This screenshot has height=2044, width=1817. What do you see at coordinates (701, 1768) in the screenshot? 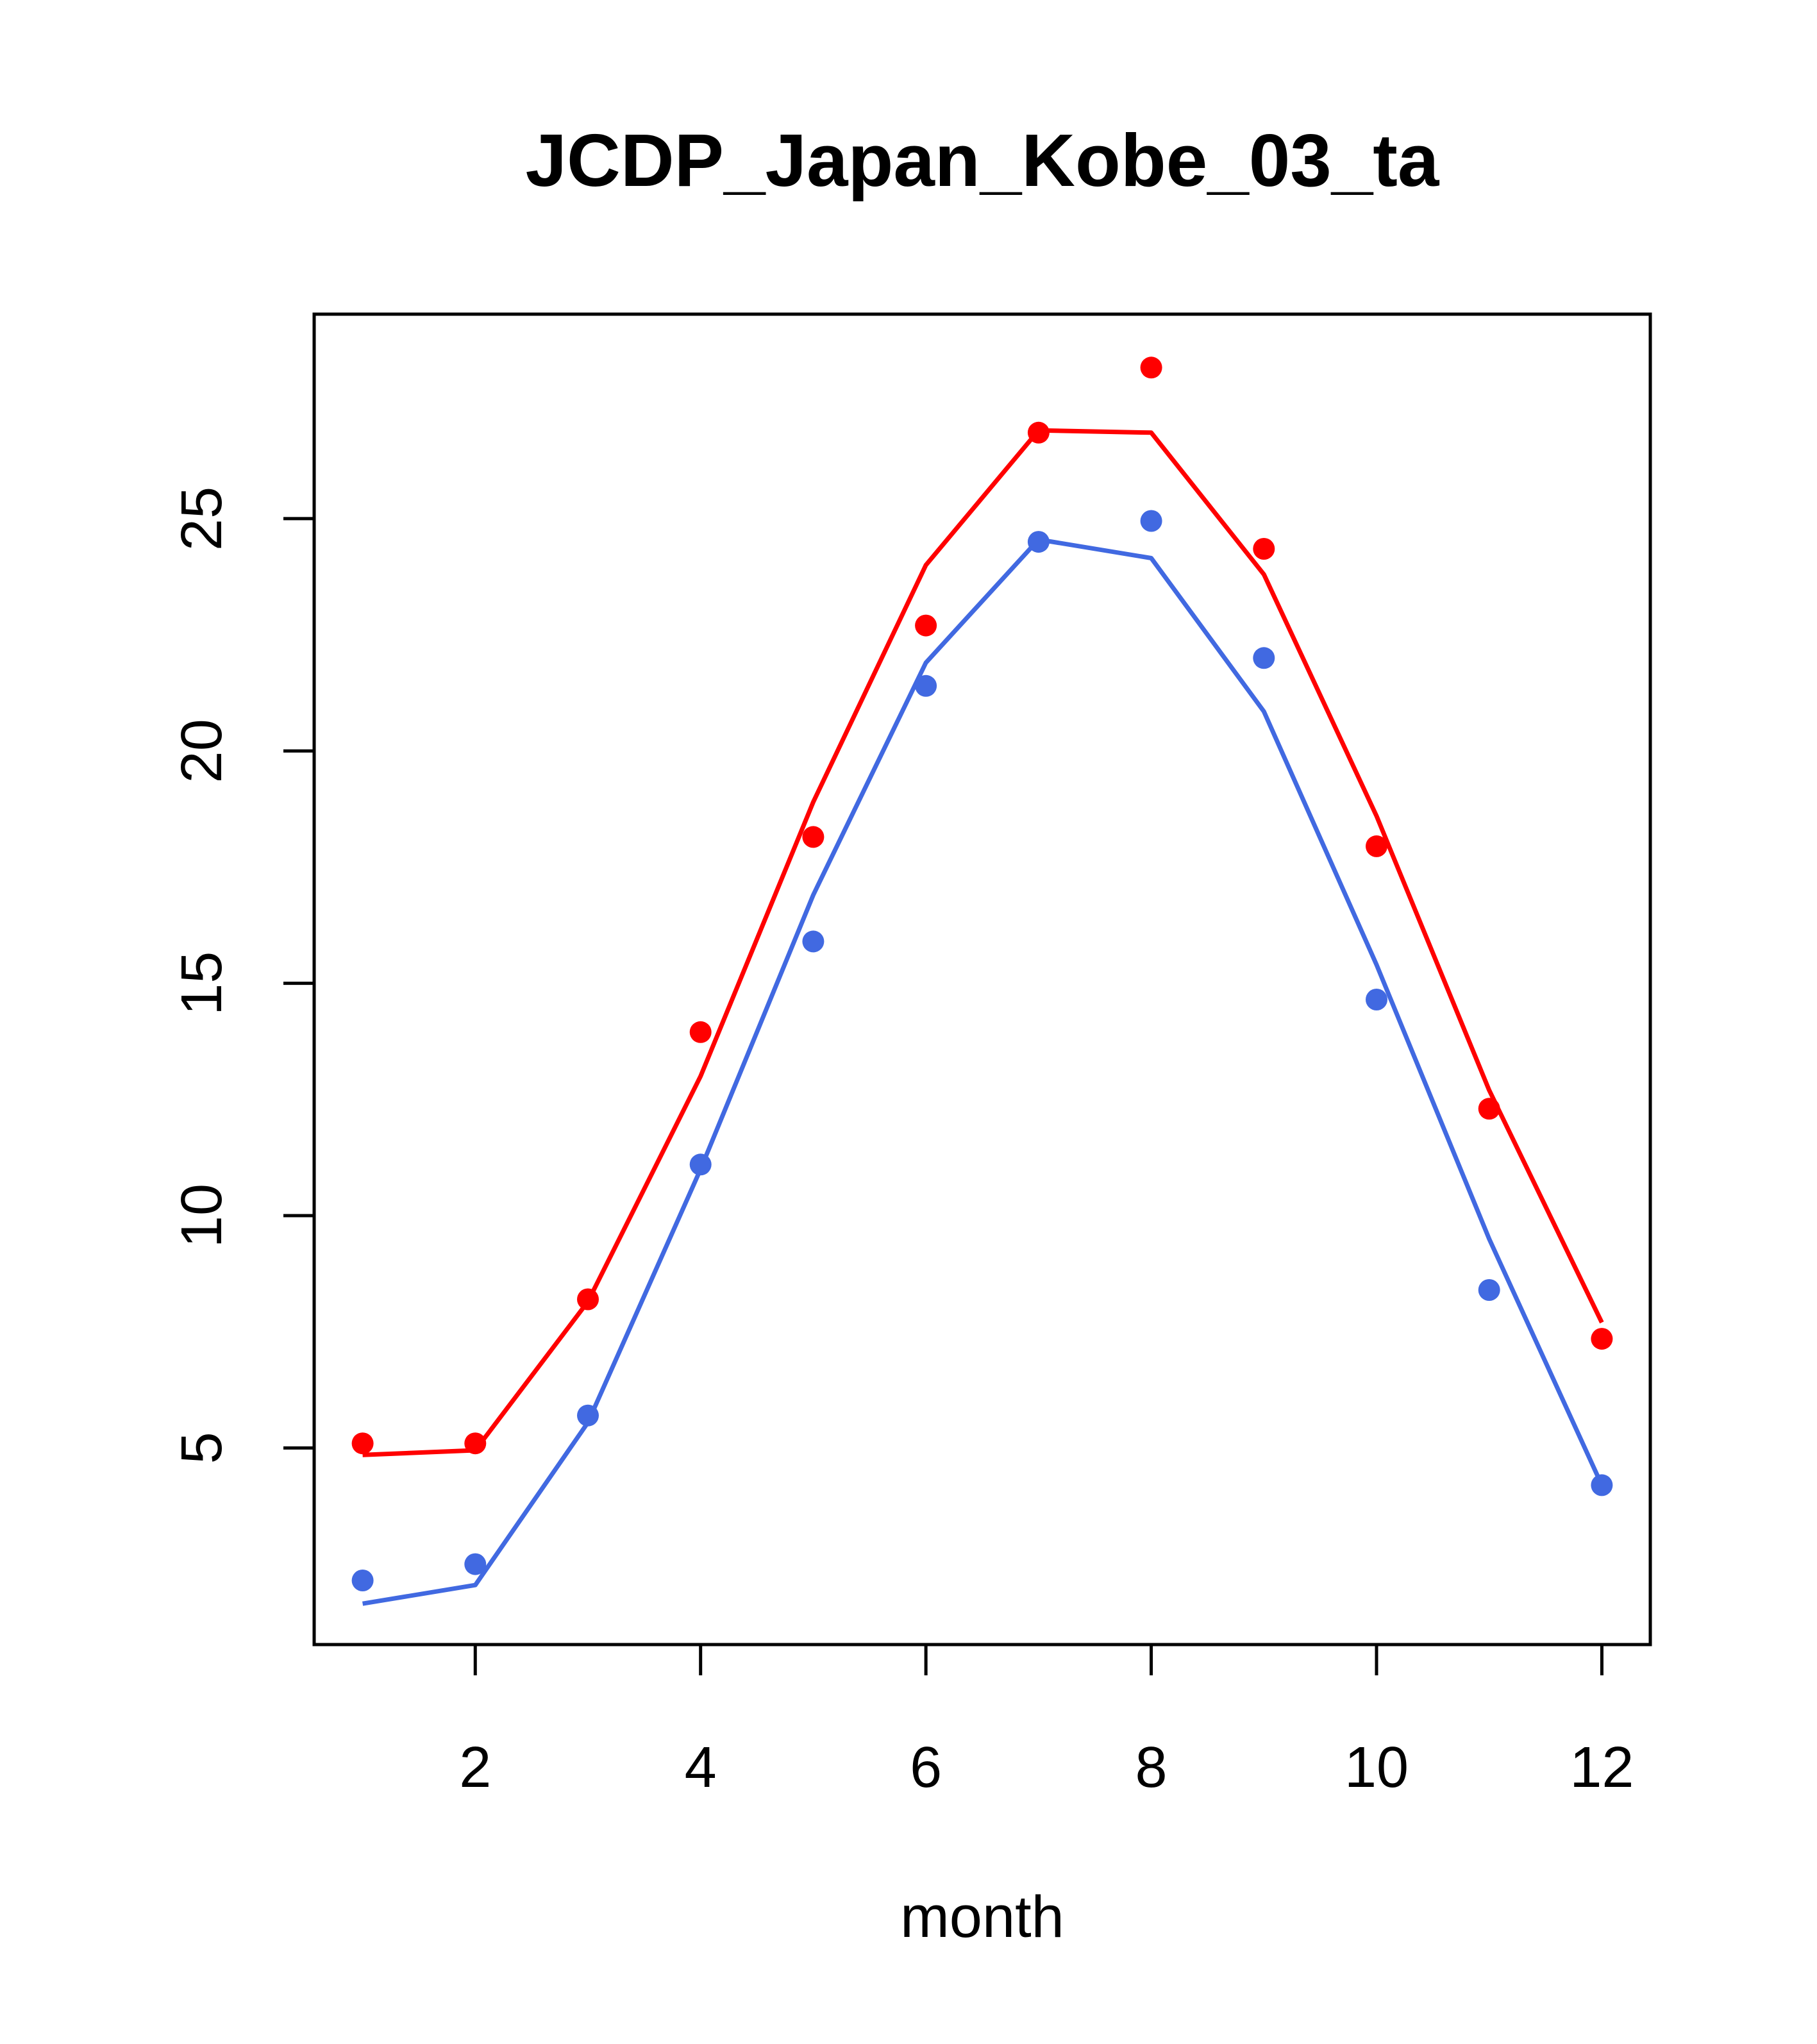
I see `x-tick-label: 4` at bounding box center [701, 1768].